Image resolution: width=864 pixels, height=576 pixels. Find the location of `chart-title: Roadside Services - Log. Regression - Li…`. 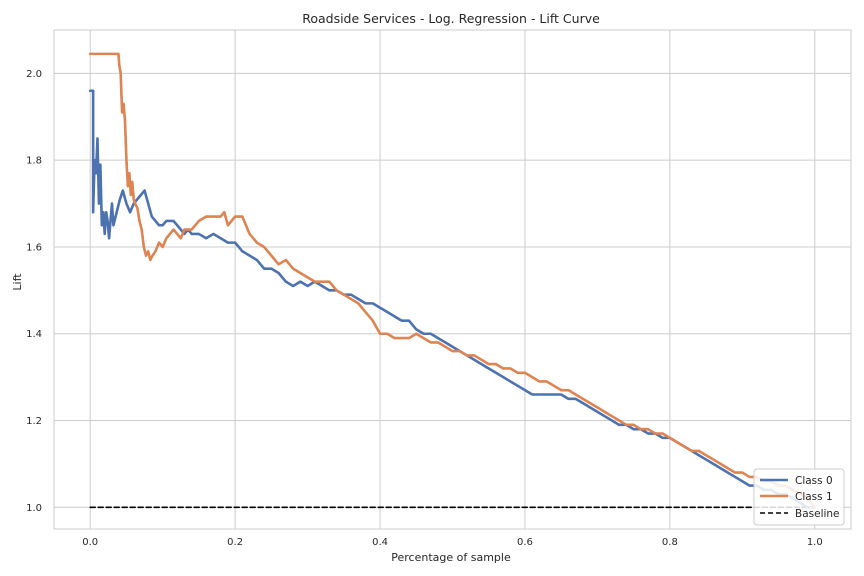

chart-title: Roadside Services - Log. Regression - Li… is located at coordinates (451, 18).